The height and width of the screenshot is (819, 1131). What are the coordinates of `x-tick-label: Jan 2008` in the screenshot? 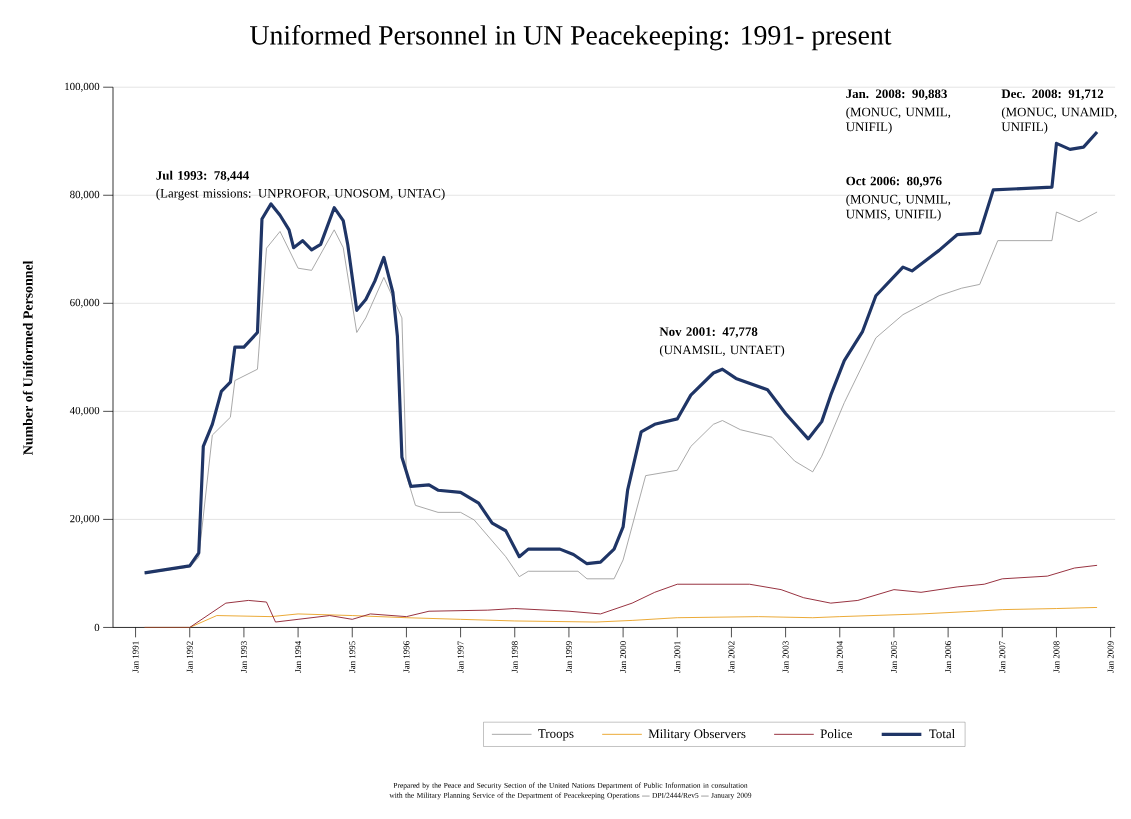 It's located at (1056, 657).